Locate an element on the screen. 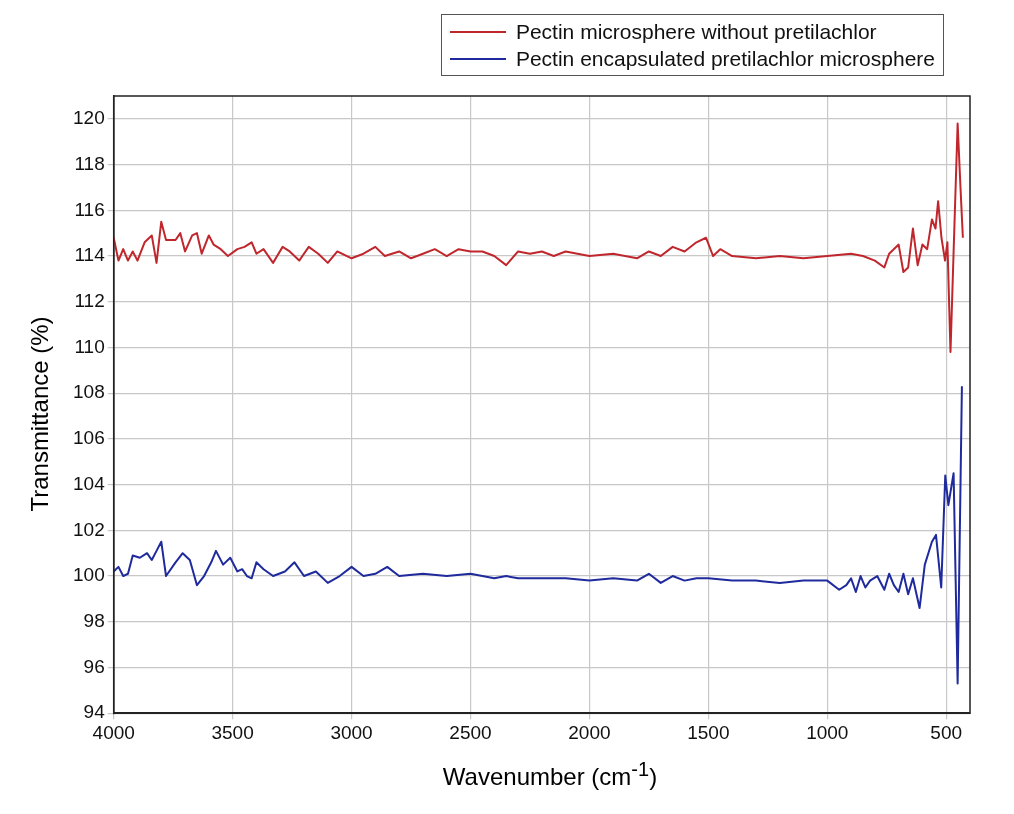 This screenshot has height=814, width=1014. x-tick-label: 2000 is located at coordinates (589, 732).